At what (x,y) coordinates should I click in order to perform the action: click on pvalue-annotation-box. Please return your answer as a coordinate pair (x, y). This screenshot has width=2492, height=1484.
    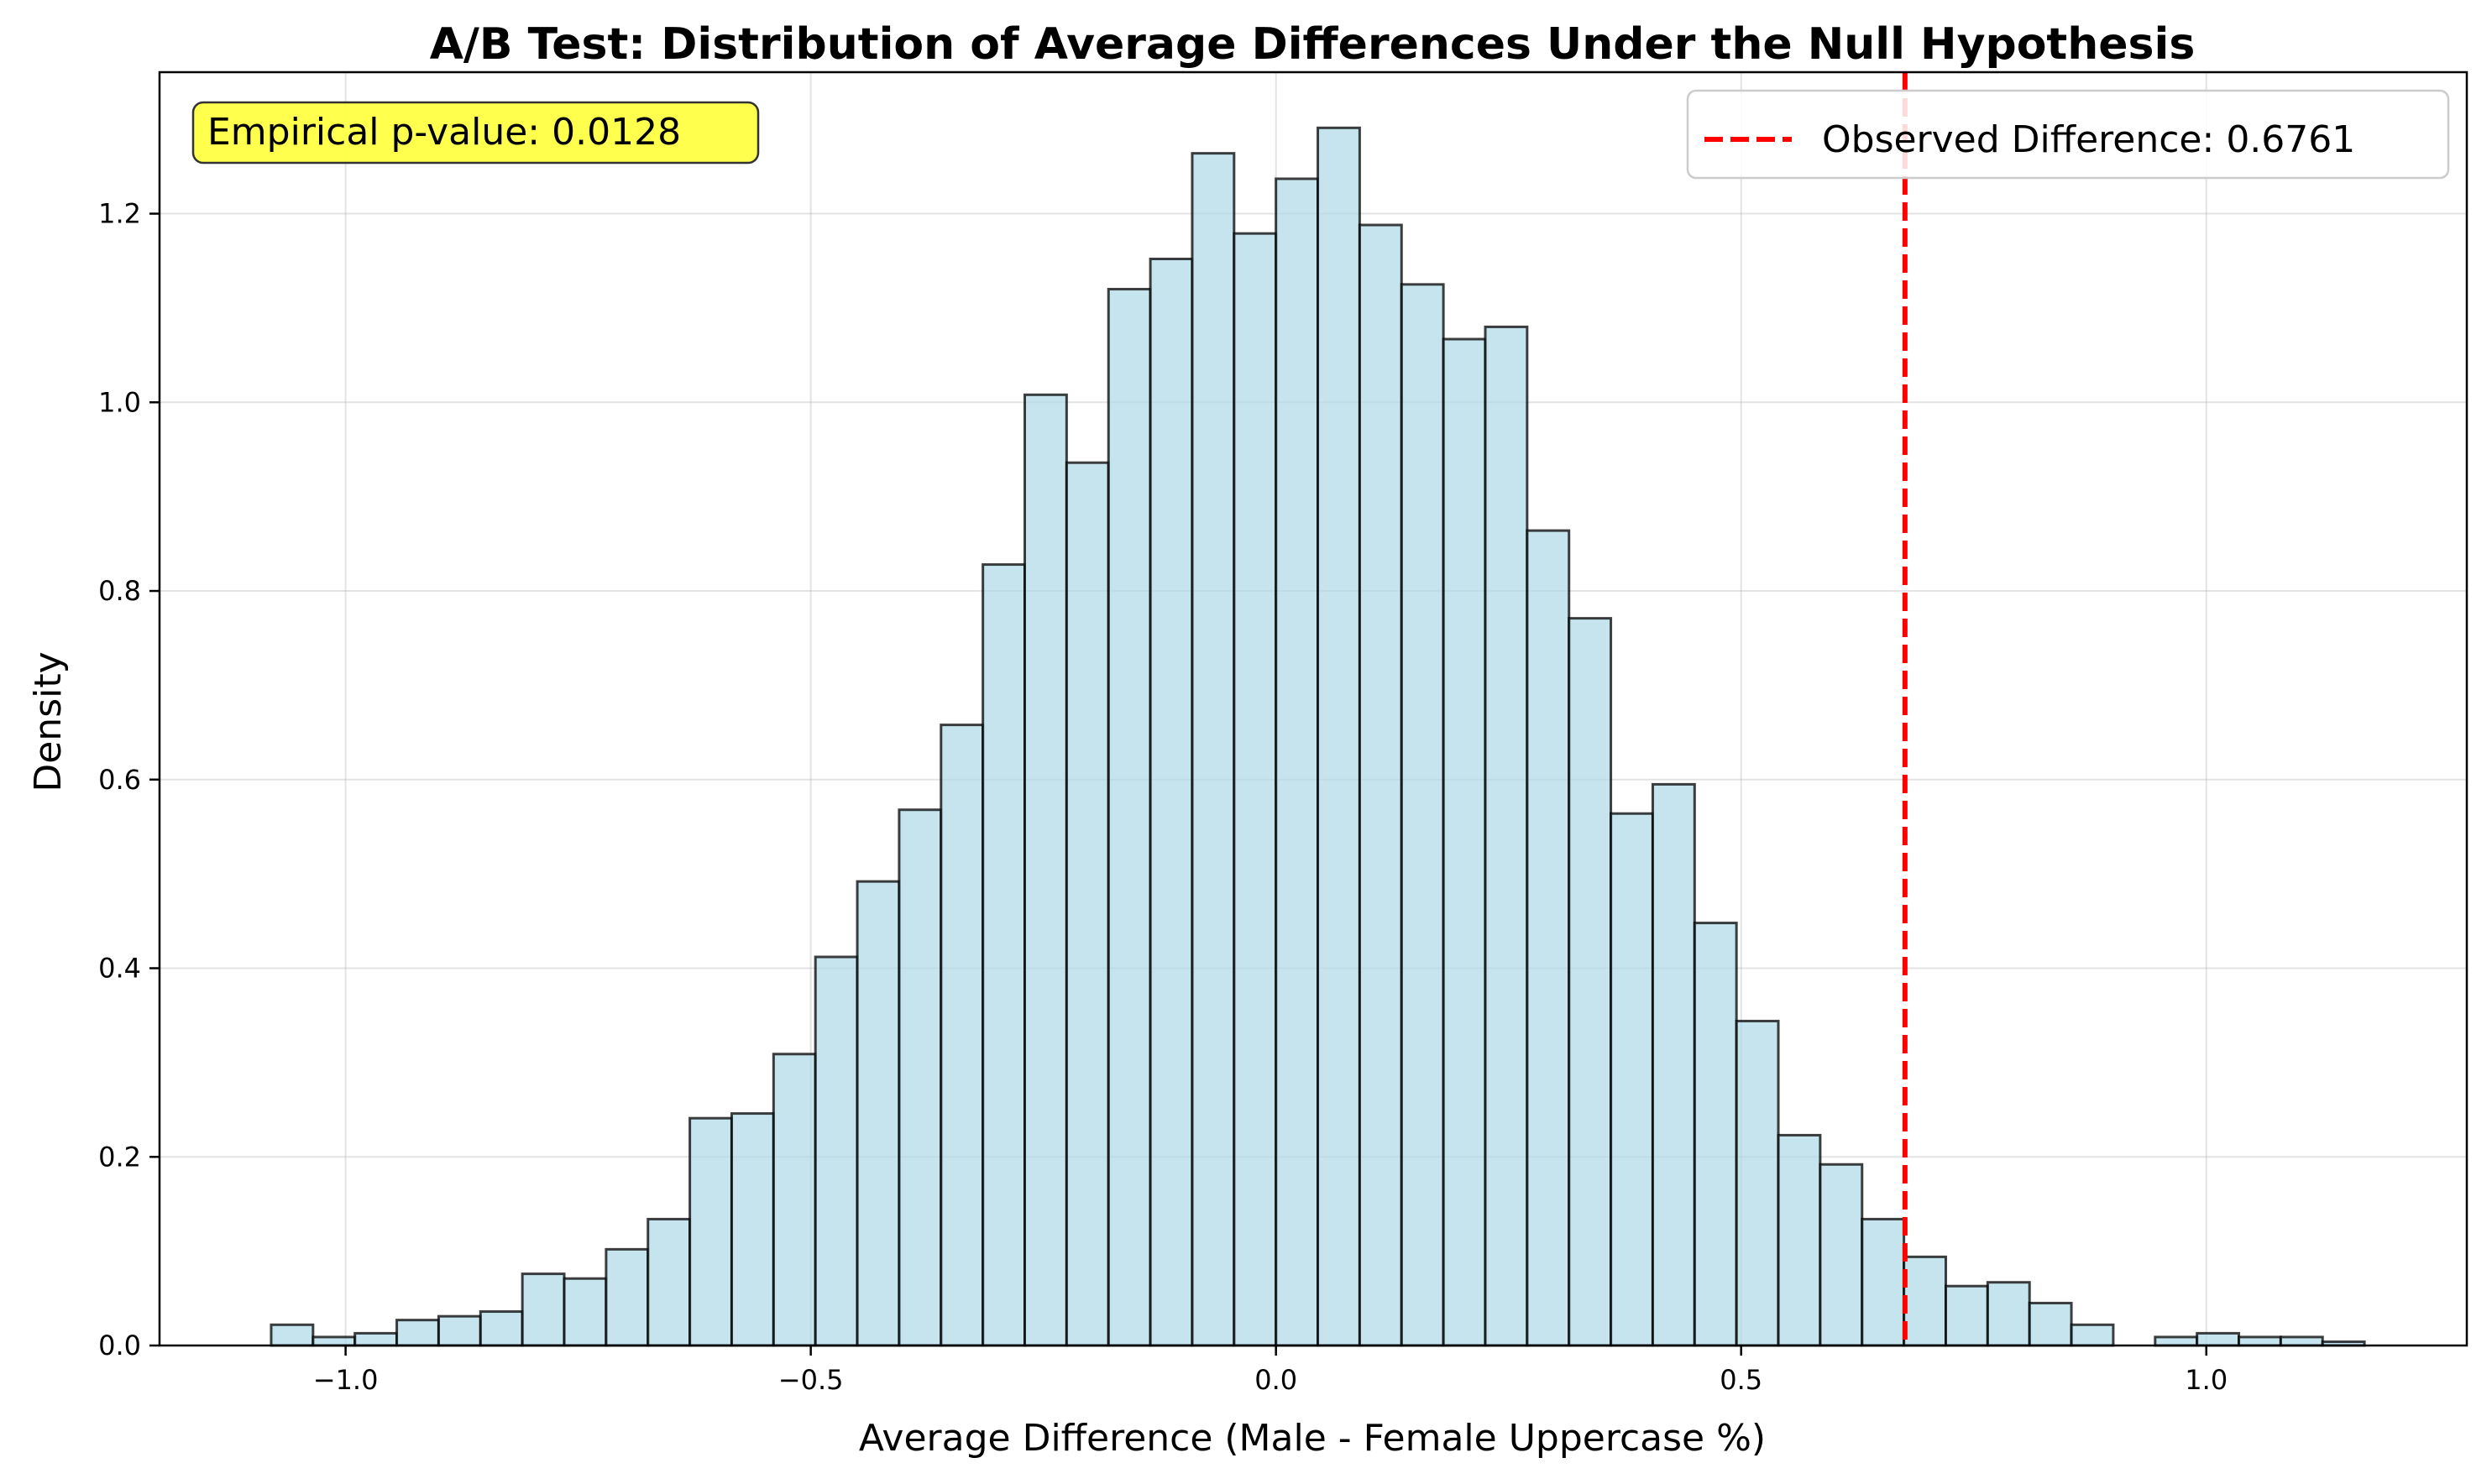
    Looking at the image, I should click on (476, 133).